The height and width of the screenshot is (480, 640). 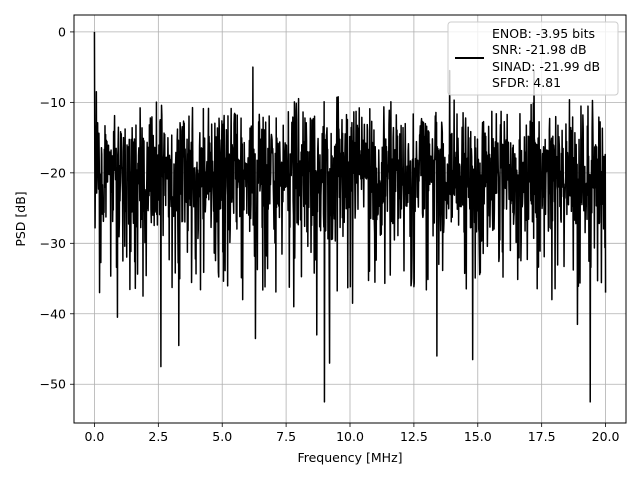 What do you see at coordinates (286, 436) in the screenshot?
I see `x-tick-label: 7.5` at bounding box center [286, 436].